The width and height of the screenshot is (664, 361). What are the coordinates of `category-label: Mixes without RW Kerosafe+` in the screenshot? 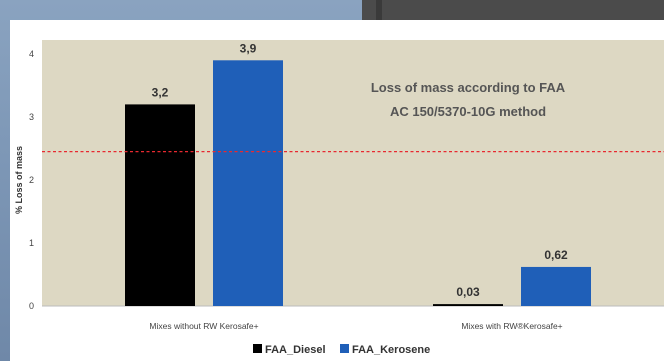 It's located at (203, 326).